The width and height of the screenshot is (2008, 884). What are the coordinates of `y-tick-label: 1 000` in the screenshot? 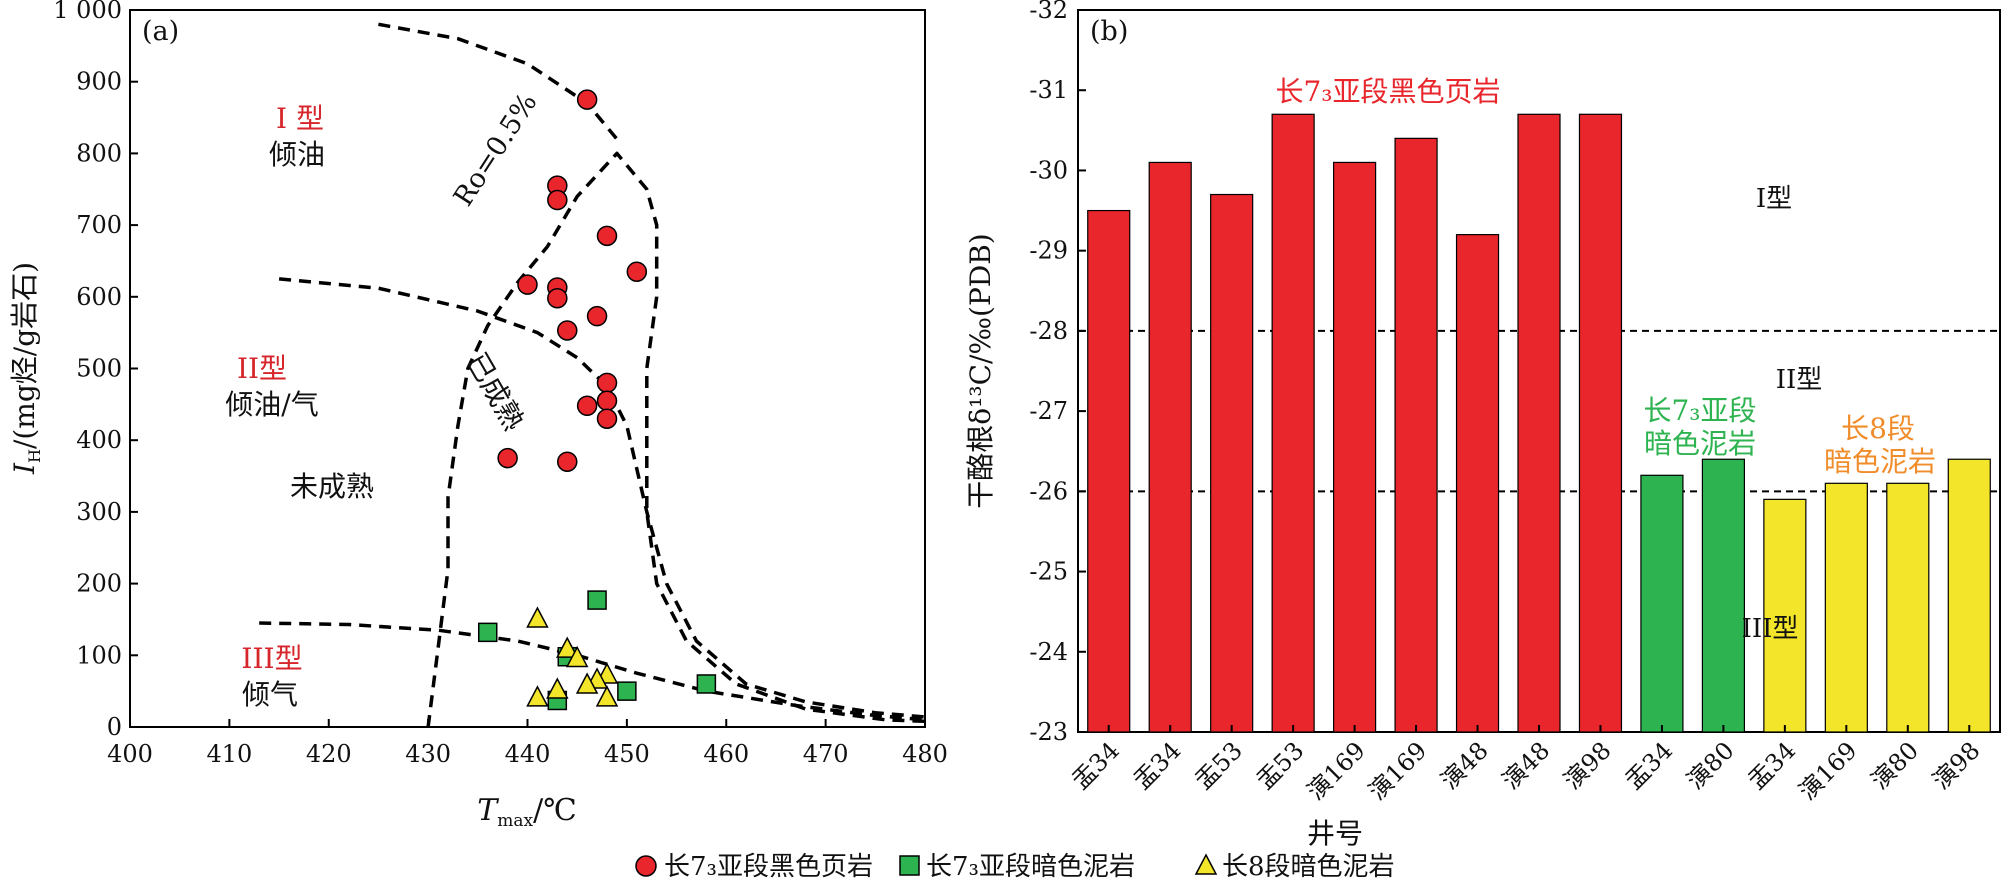 It's located at (87, 12).